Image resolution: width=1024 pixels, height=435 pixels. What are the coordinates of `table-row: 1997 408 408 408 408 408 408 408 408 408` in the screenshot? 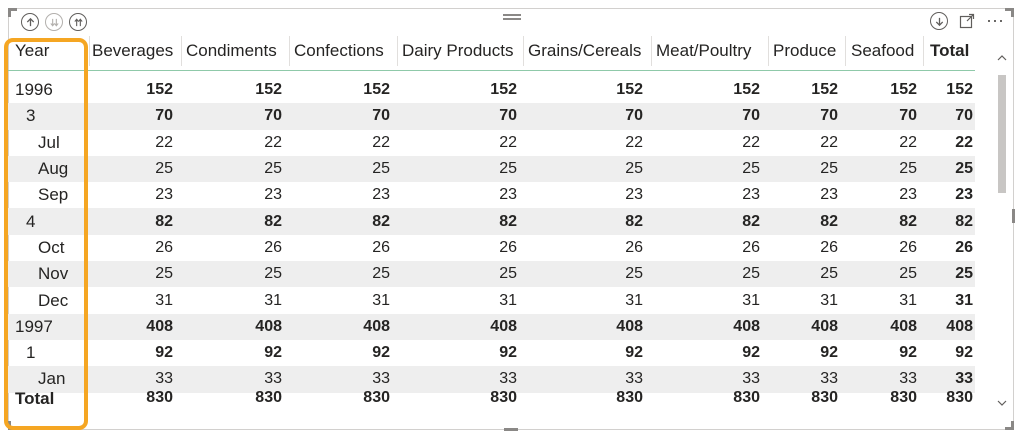 It's located at (490, 326).